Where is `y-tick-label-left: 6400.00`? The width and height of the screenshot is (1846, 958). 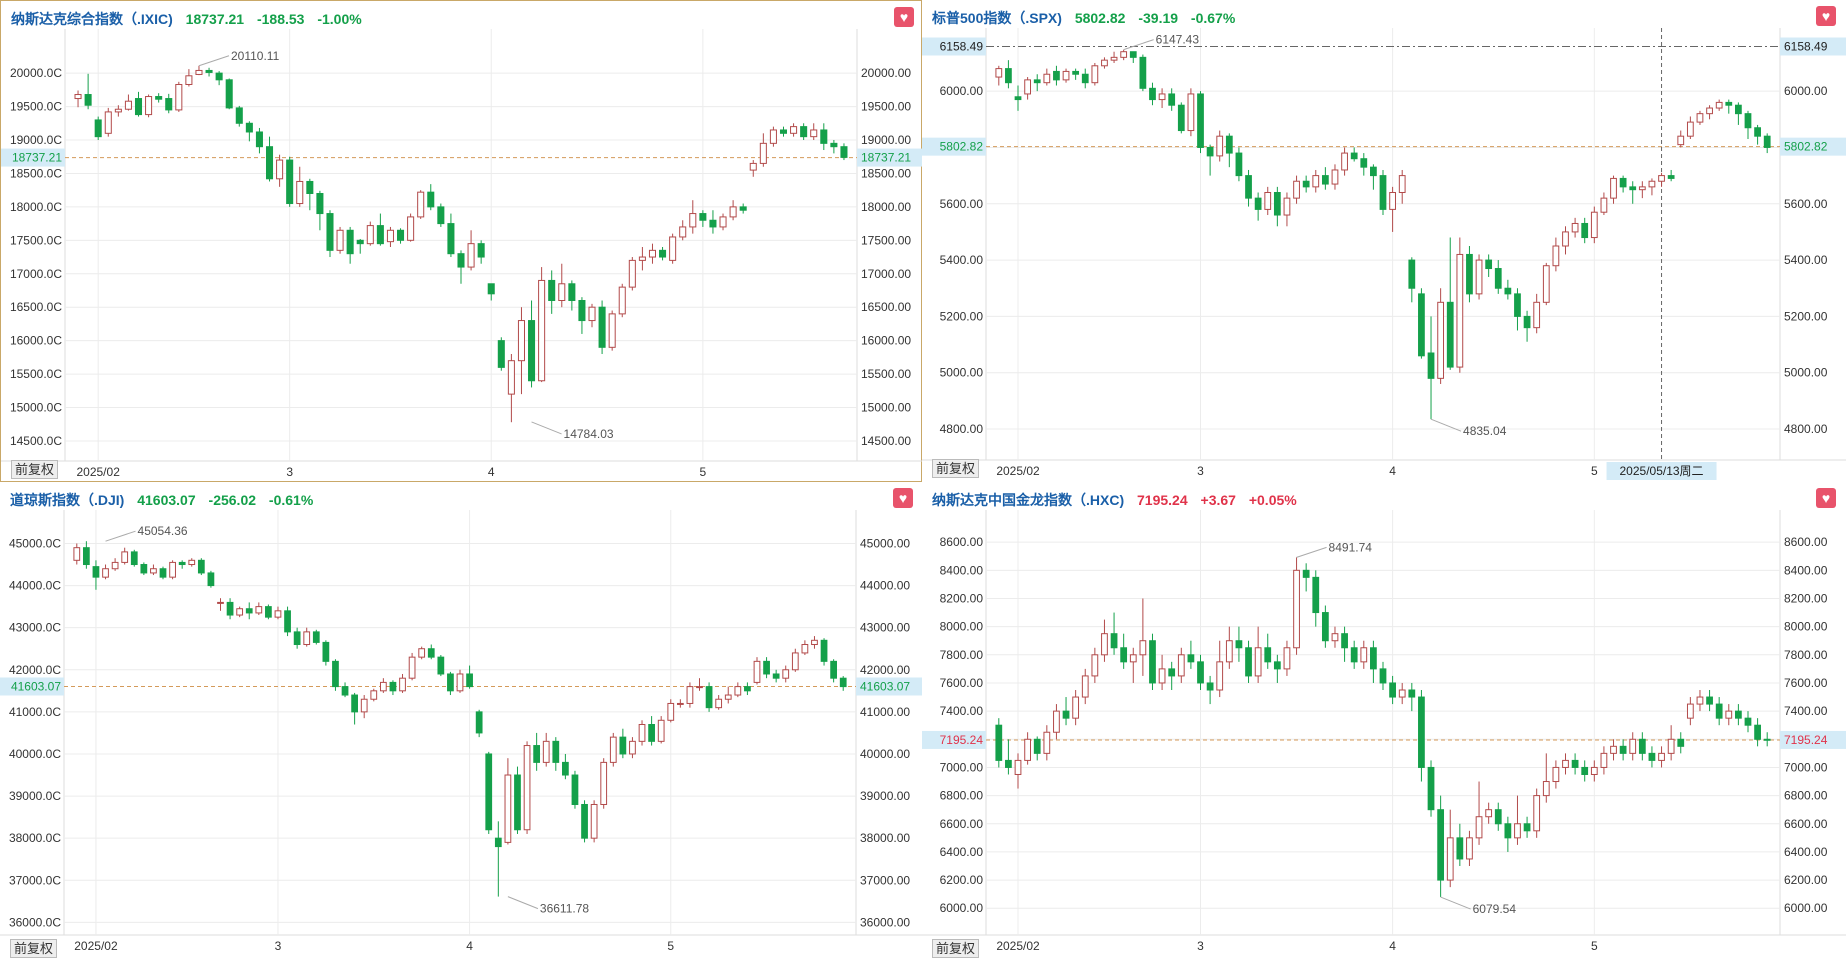 y-tick-label-left: 6400.00 is located at coordinates (962, 852).